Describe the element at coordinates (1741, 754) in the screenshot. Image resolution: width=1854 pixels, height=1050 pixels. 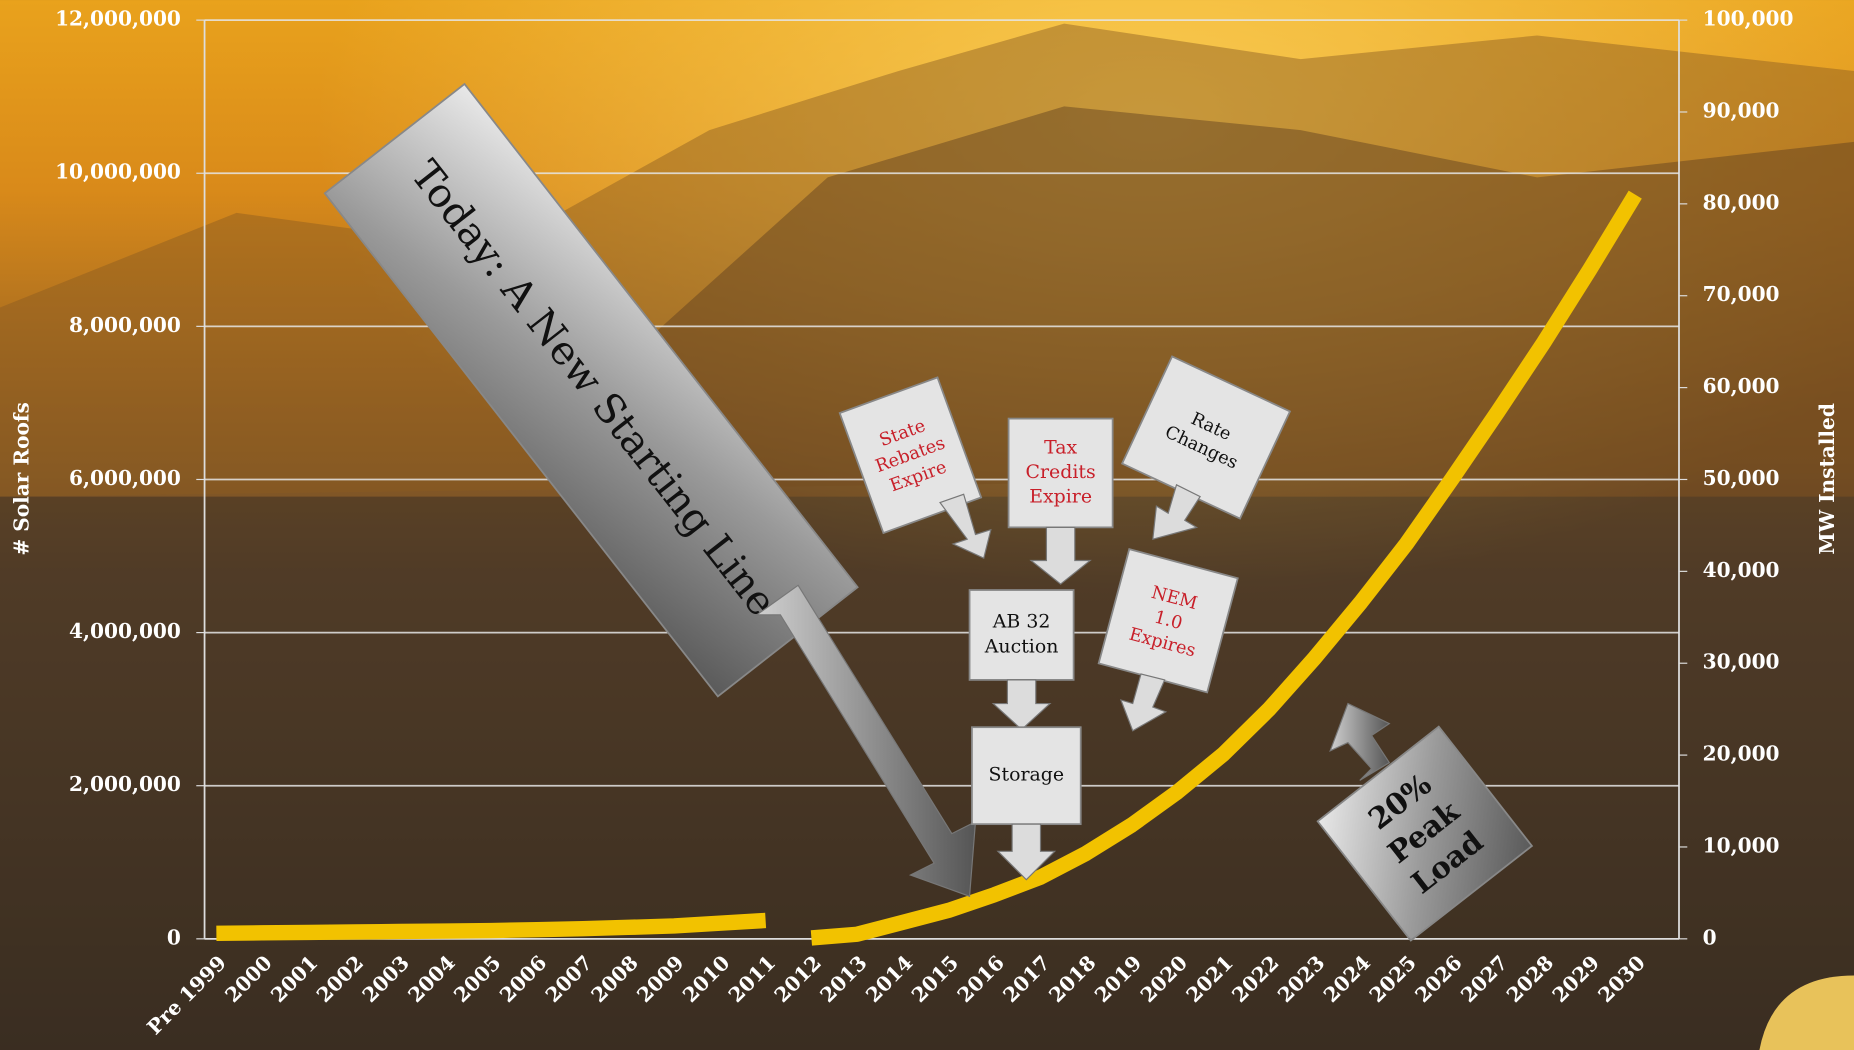
I see `y2-tick-label: 20,000` at that location.